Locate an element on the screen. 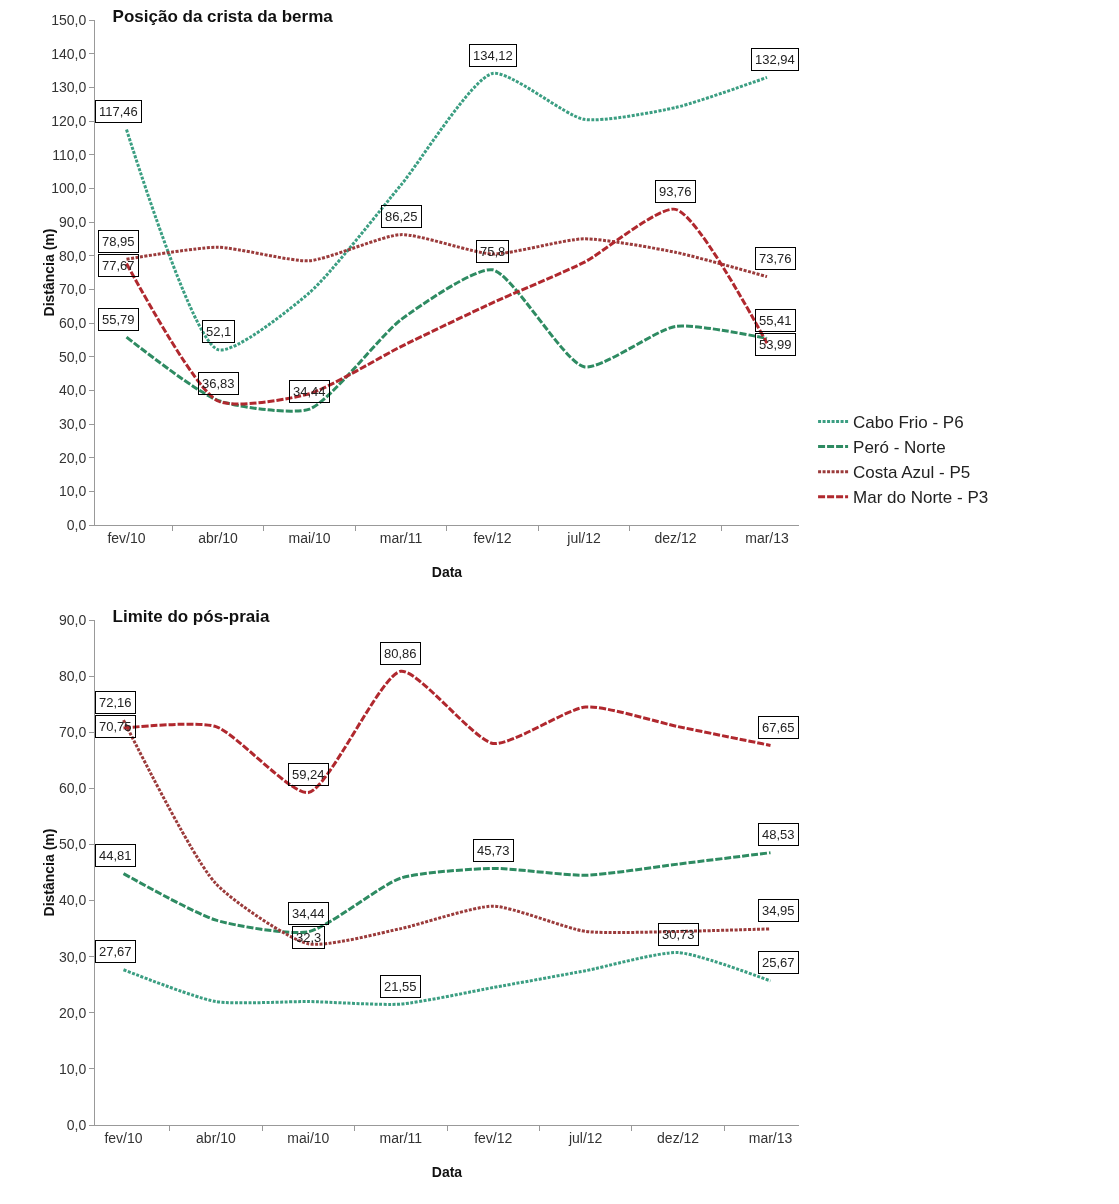 This screenshot has width=1119, height=1204. data-label: 80,86 is located at coordinates (400, 653).